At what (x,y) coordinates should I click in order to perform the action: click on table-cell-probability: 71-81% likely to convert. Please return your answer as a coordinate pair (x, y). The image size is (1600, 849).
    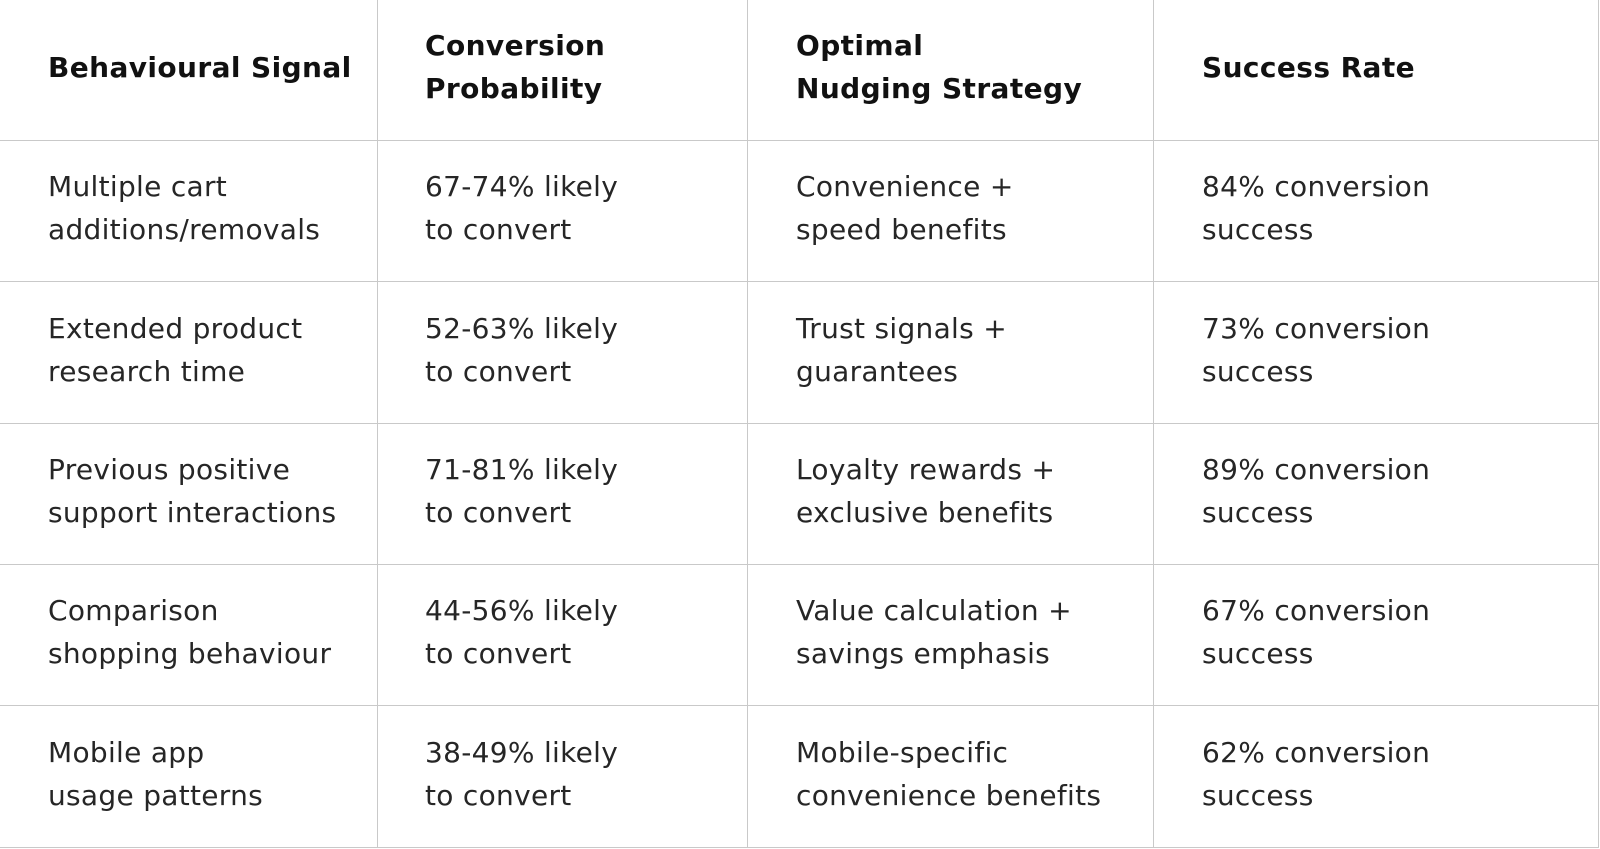
    Looking at the image, I should click on (563, 494).